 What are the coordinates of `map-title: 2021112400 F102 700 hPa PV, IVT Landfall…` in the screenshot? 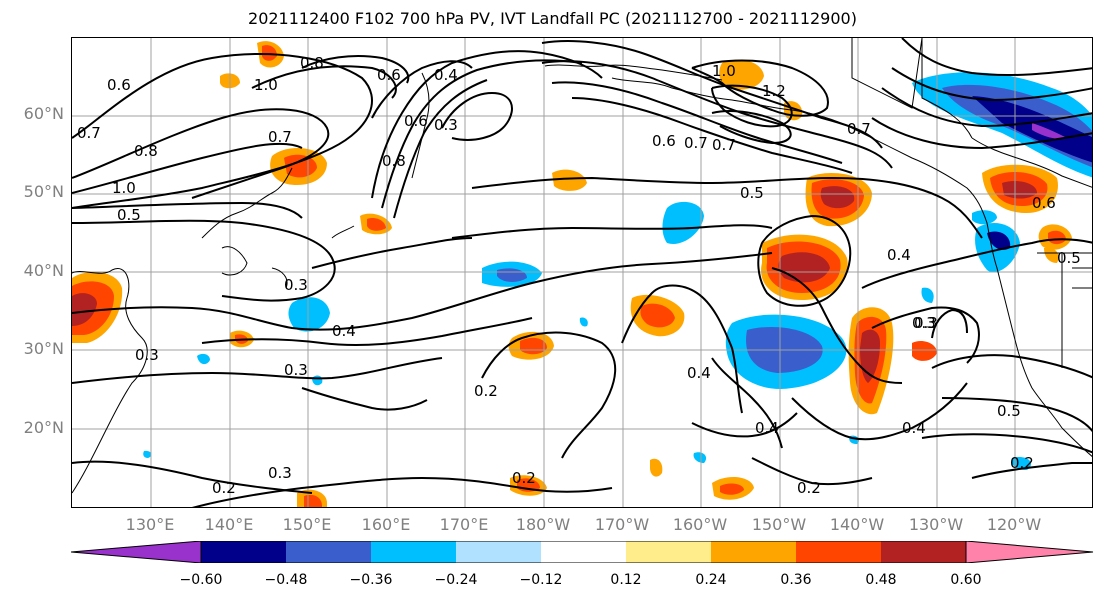 It's located at (552, 18).